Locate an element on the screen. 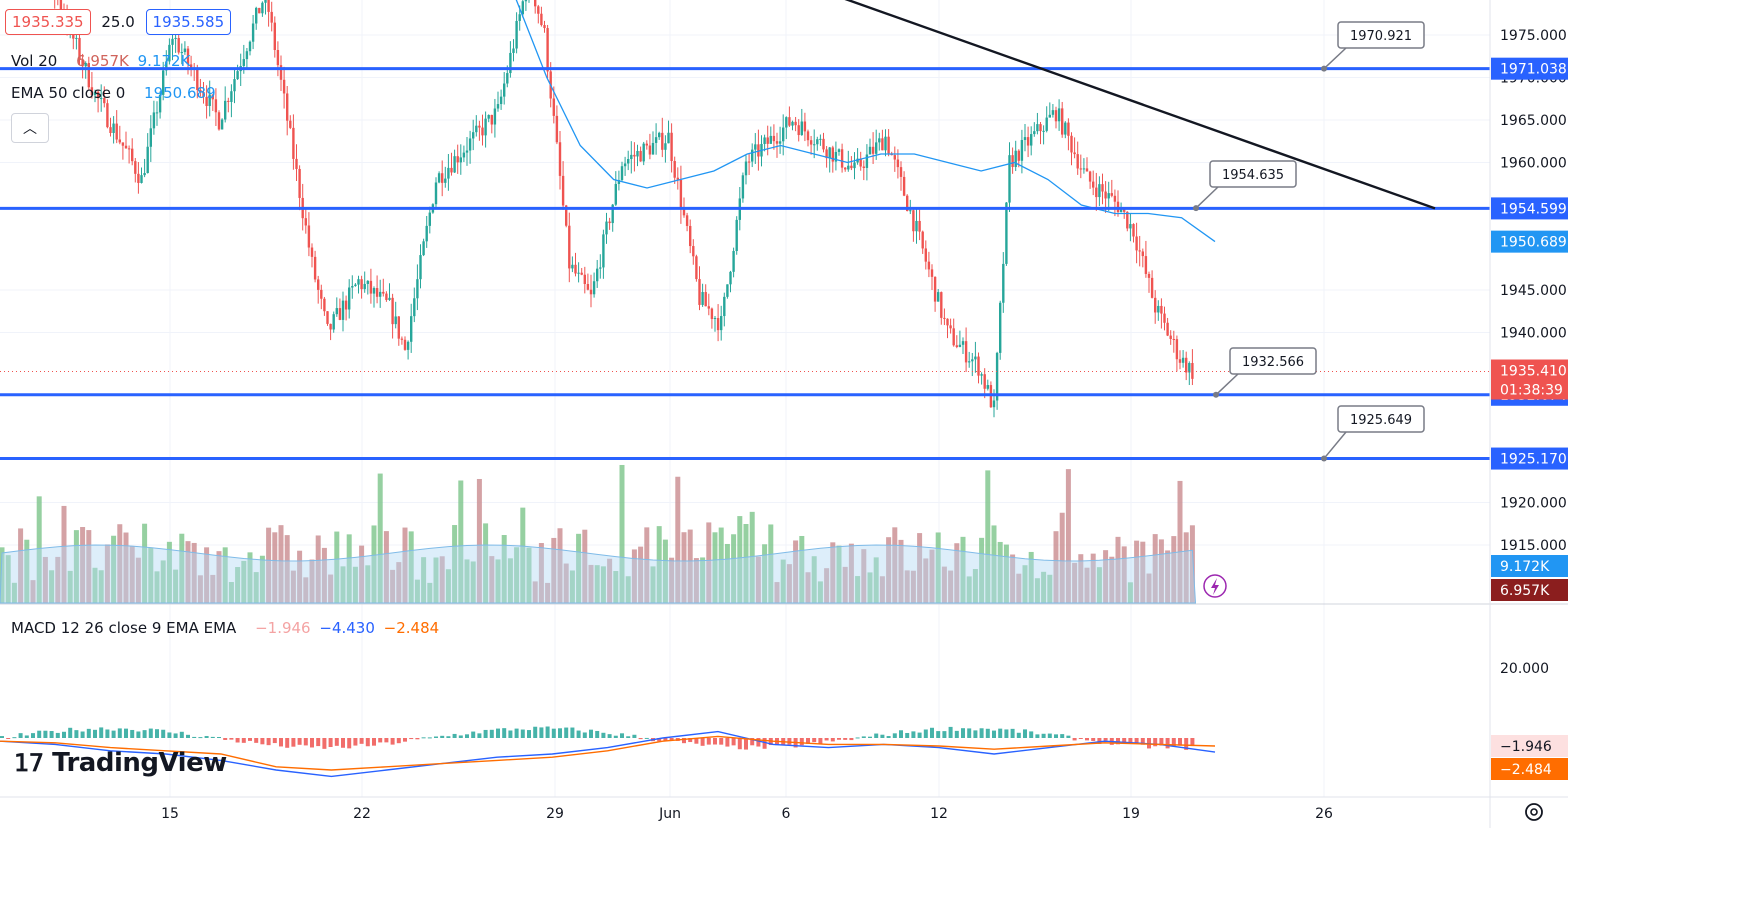 Image resolution: width=1749 pixels, height=922 pixels. lightning-icon is located at coordinates (1215, 586).